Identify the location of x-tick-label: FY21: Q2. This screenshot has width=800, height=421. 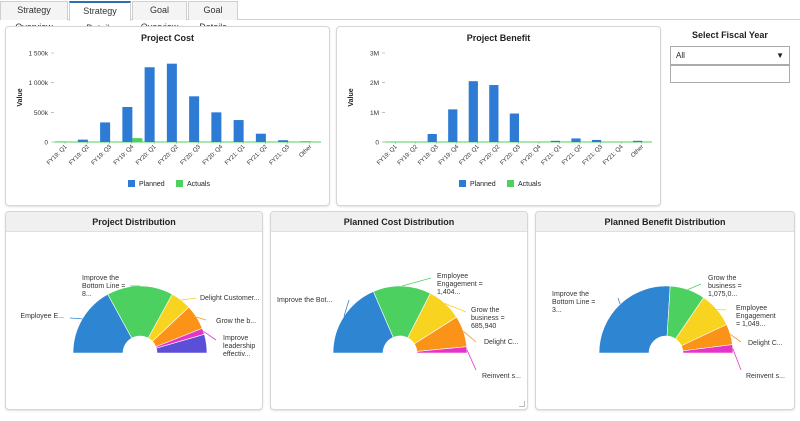
(257, 155).